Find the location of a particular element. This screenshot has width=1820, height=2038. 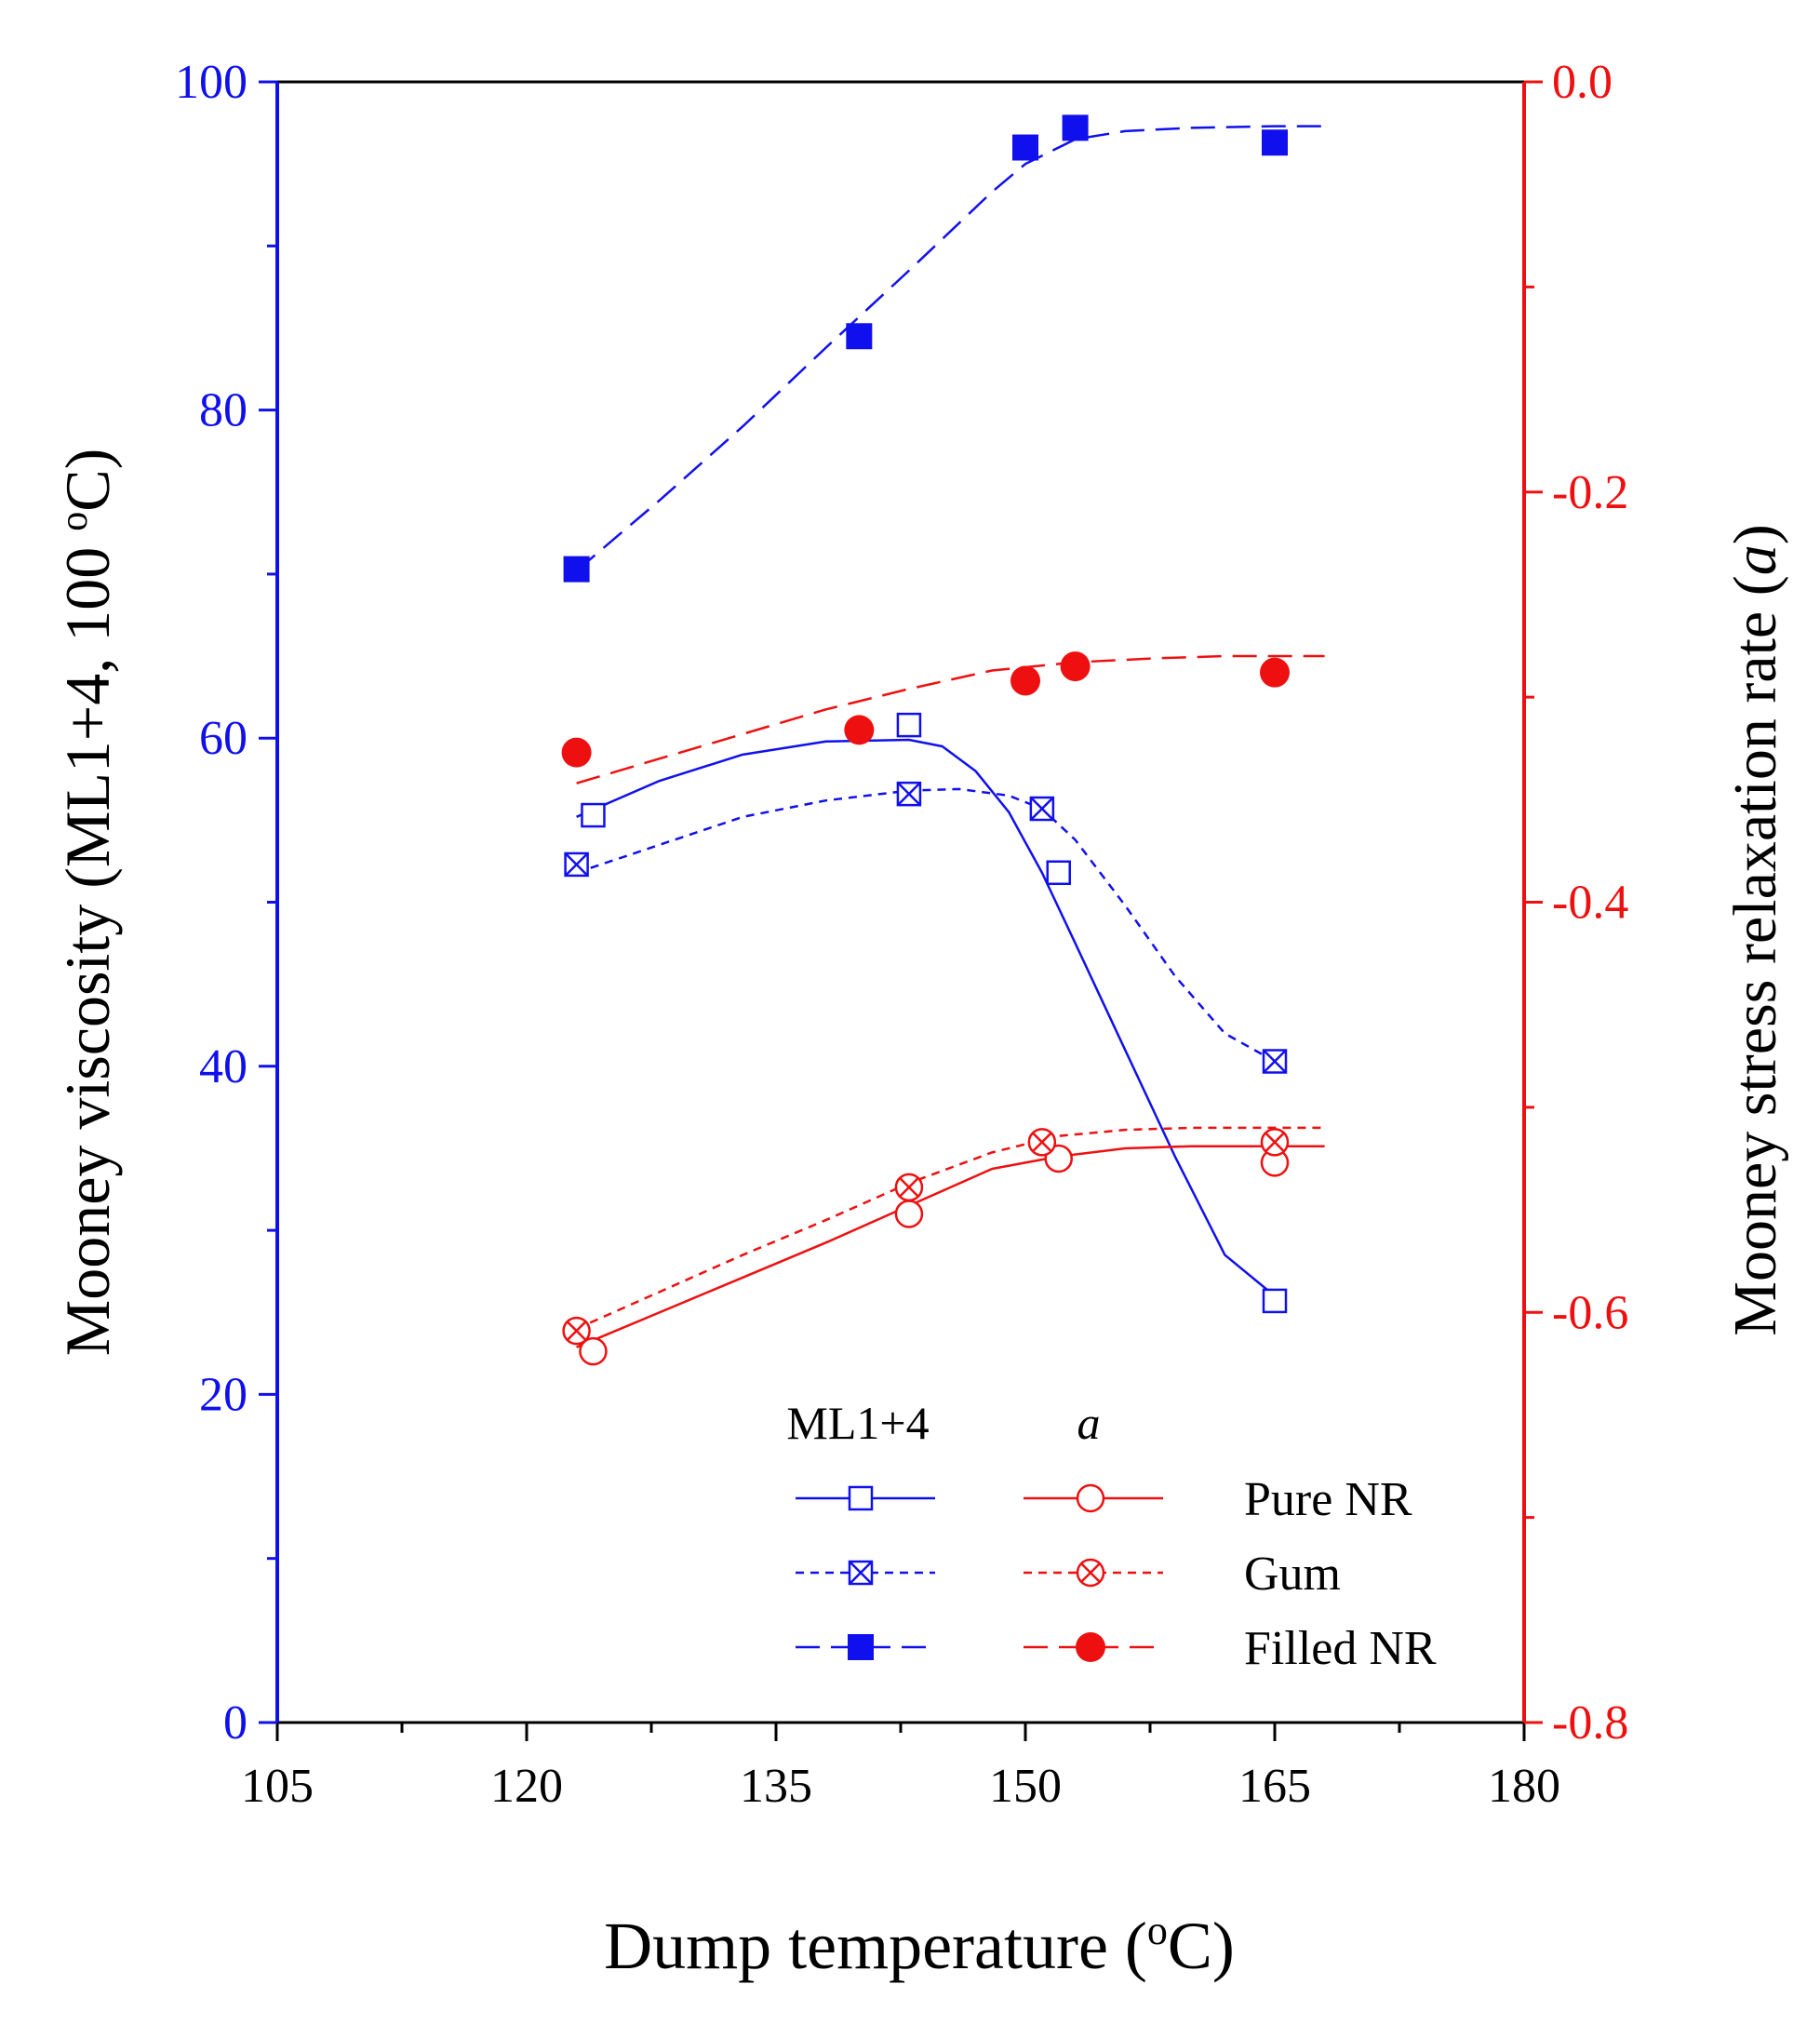

fit-line-a_filled is located at coordinates (950, 719).